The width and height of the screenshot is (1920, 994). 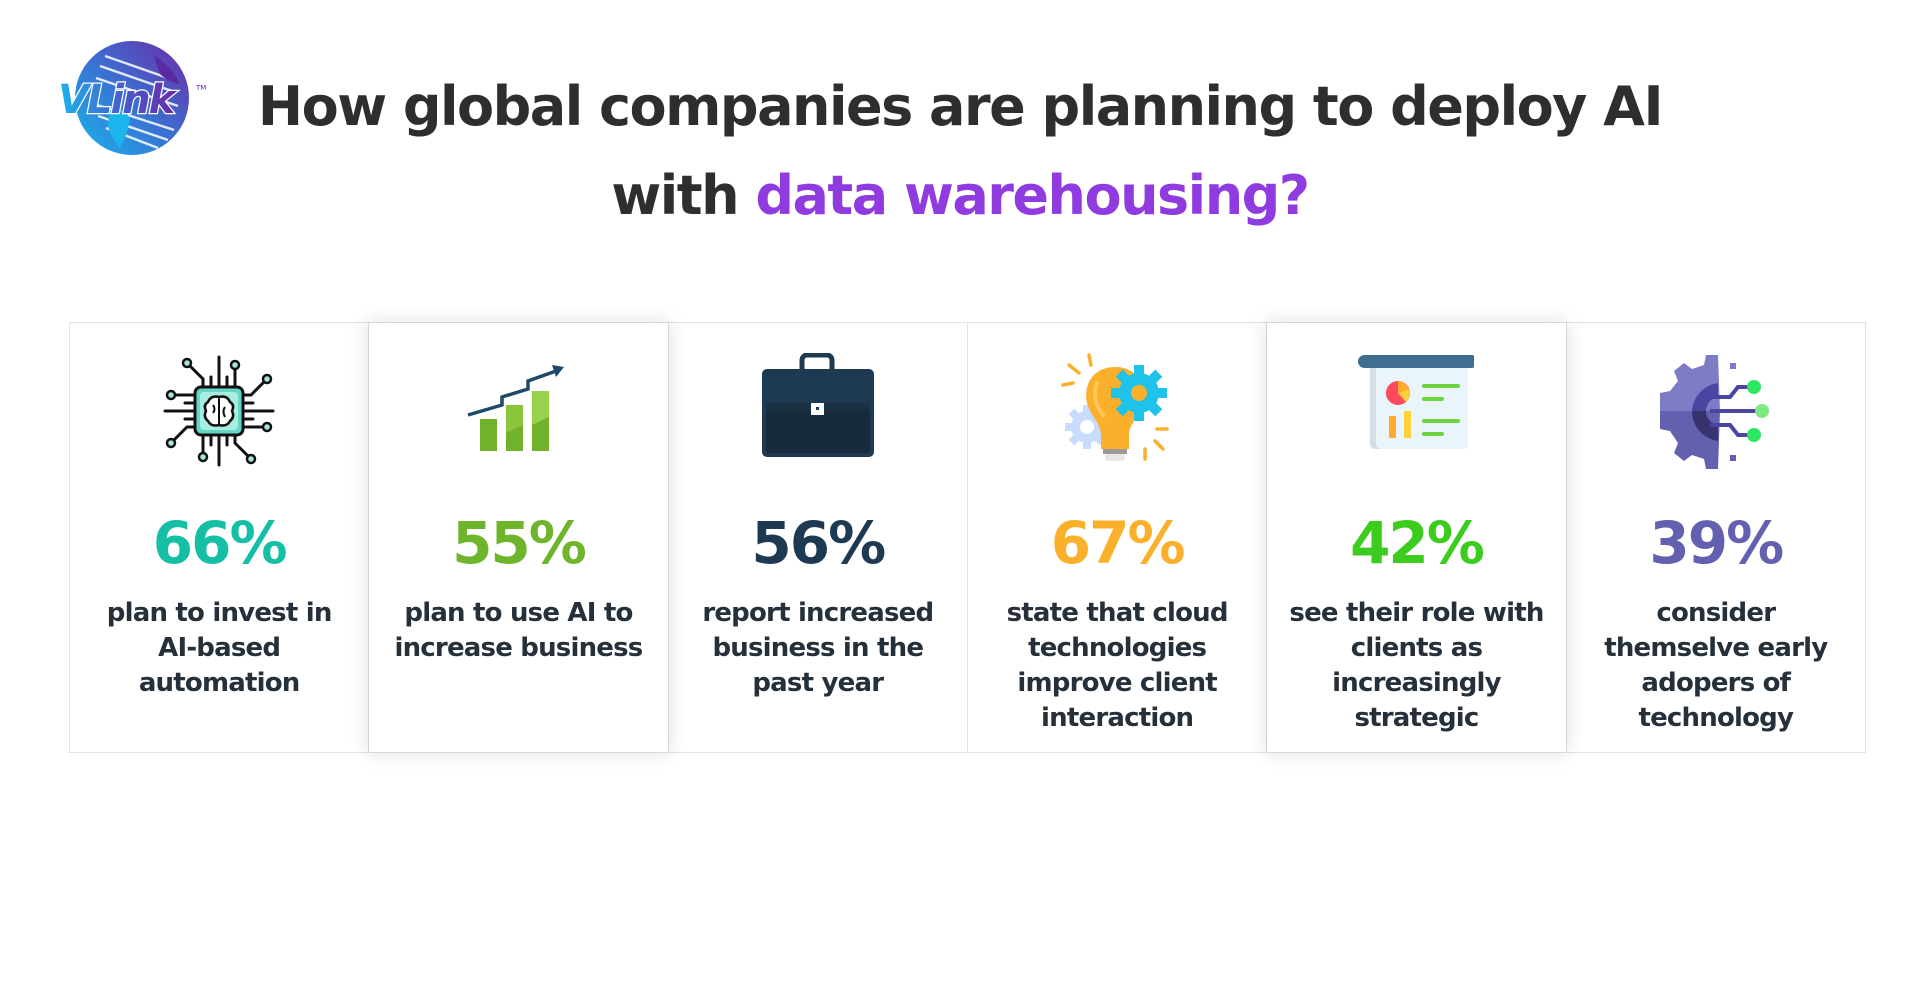 What do you see at coordinates (1716, 543) in the screenshot?
I see `stat-value: 39%` at bounding box center [1716, 543].